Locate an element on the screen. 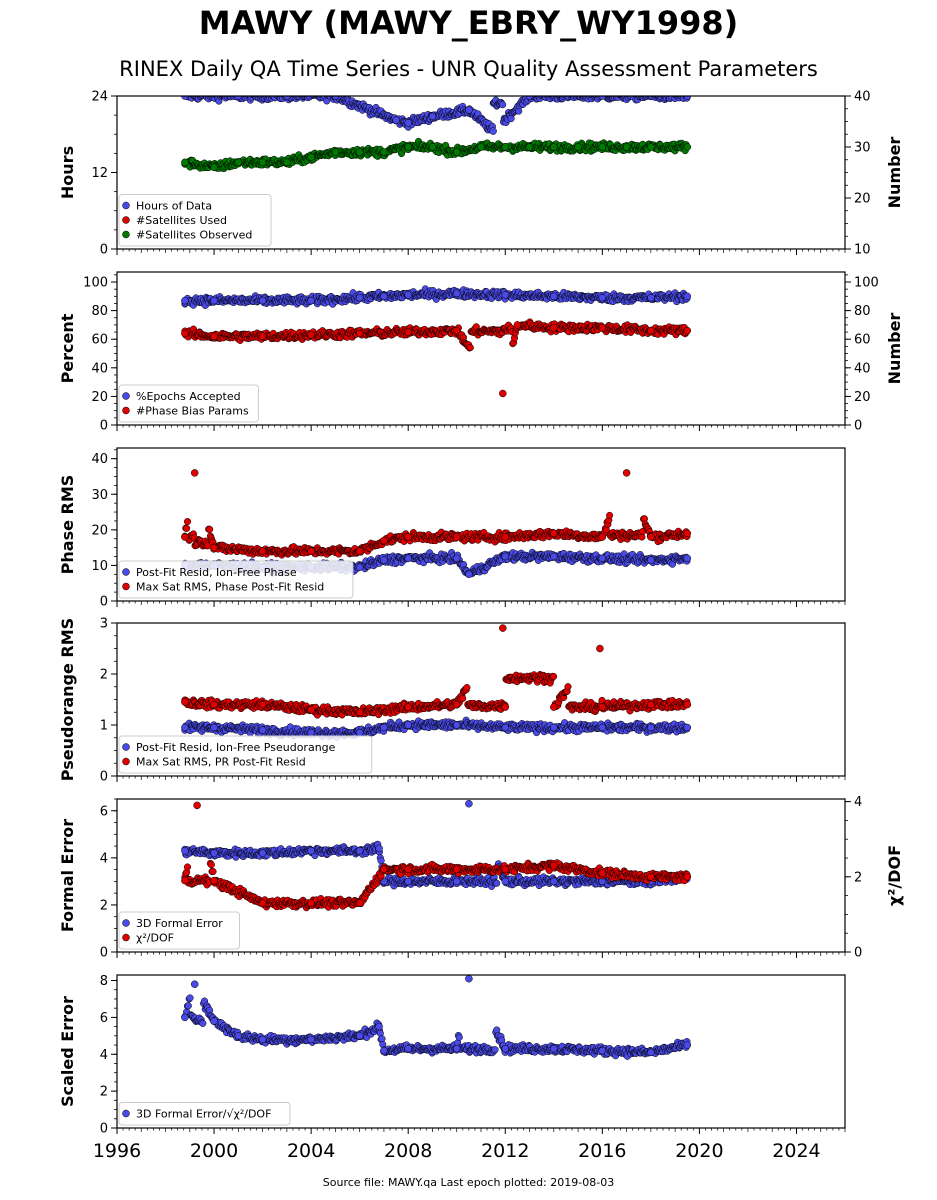 Image resolution: width=937 pixels, height=1200 pixels. y-tick-label: 24 is located at coordinates (99, 97).